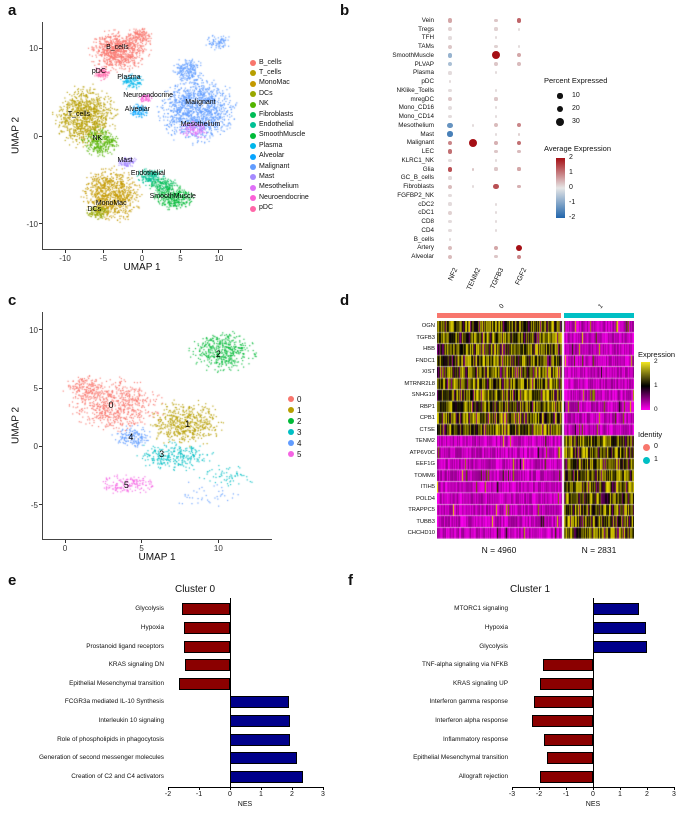 The image size is (685, 819). Describe the element at coordinates (117, 776) in the screenshot. I see `bar-label: Creation of C2 and C4 activators` at that location.